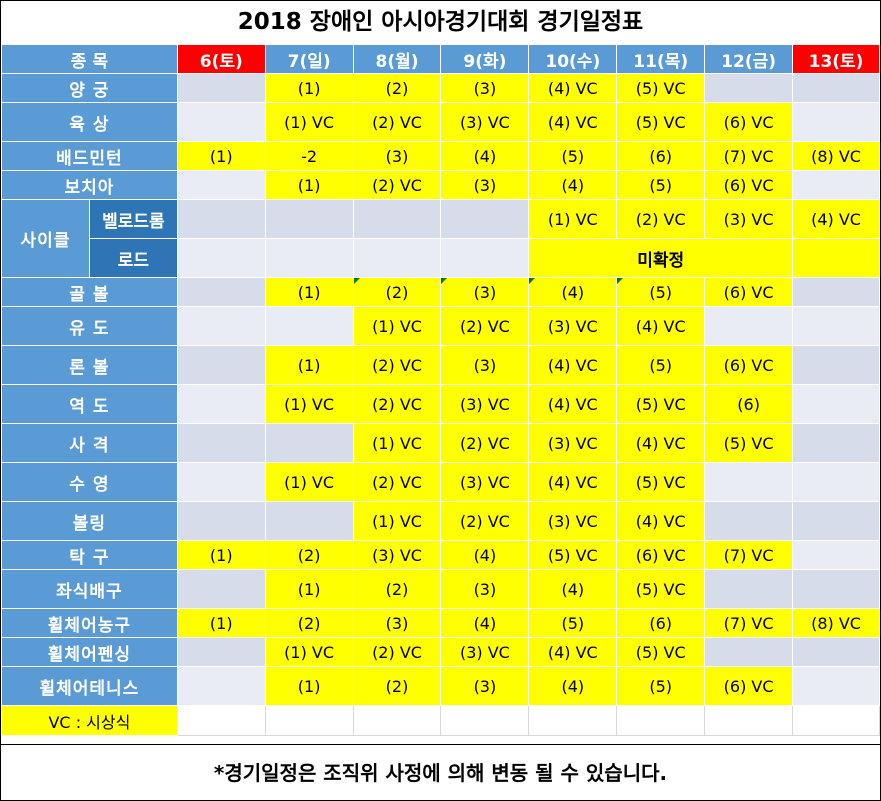 The height and width of the screenshot is (801, 881). Describe the element at coordinates (89, 521) in the screenshot. I see `sport-name: 볼링` at that location.